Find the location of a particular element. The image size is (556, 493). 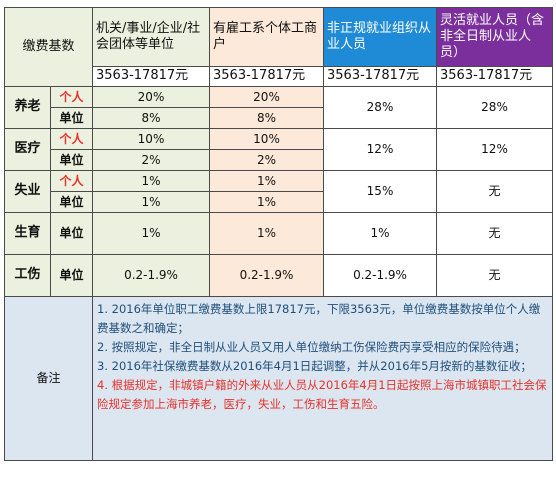

unemployment-individual-row: 失业 个人 1% 1% 15% 无 is located at coordinates (279, 191).